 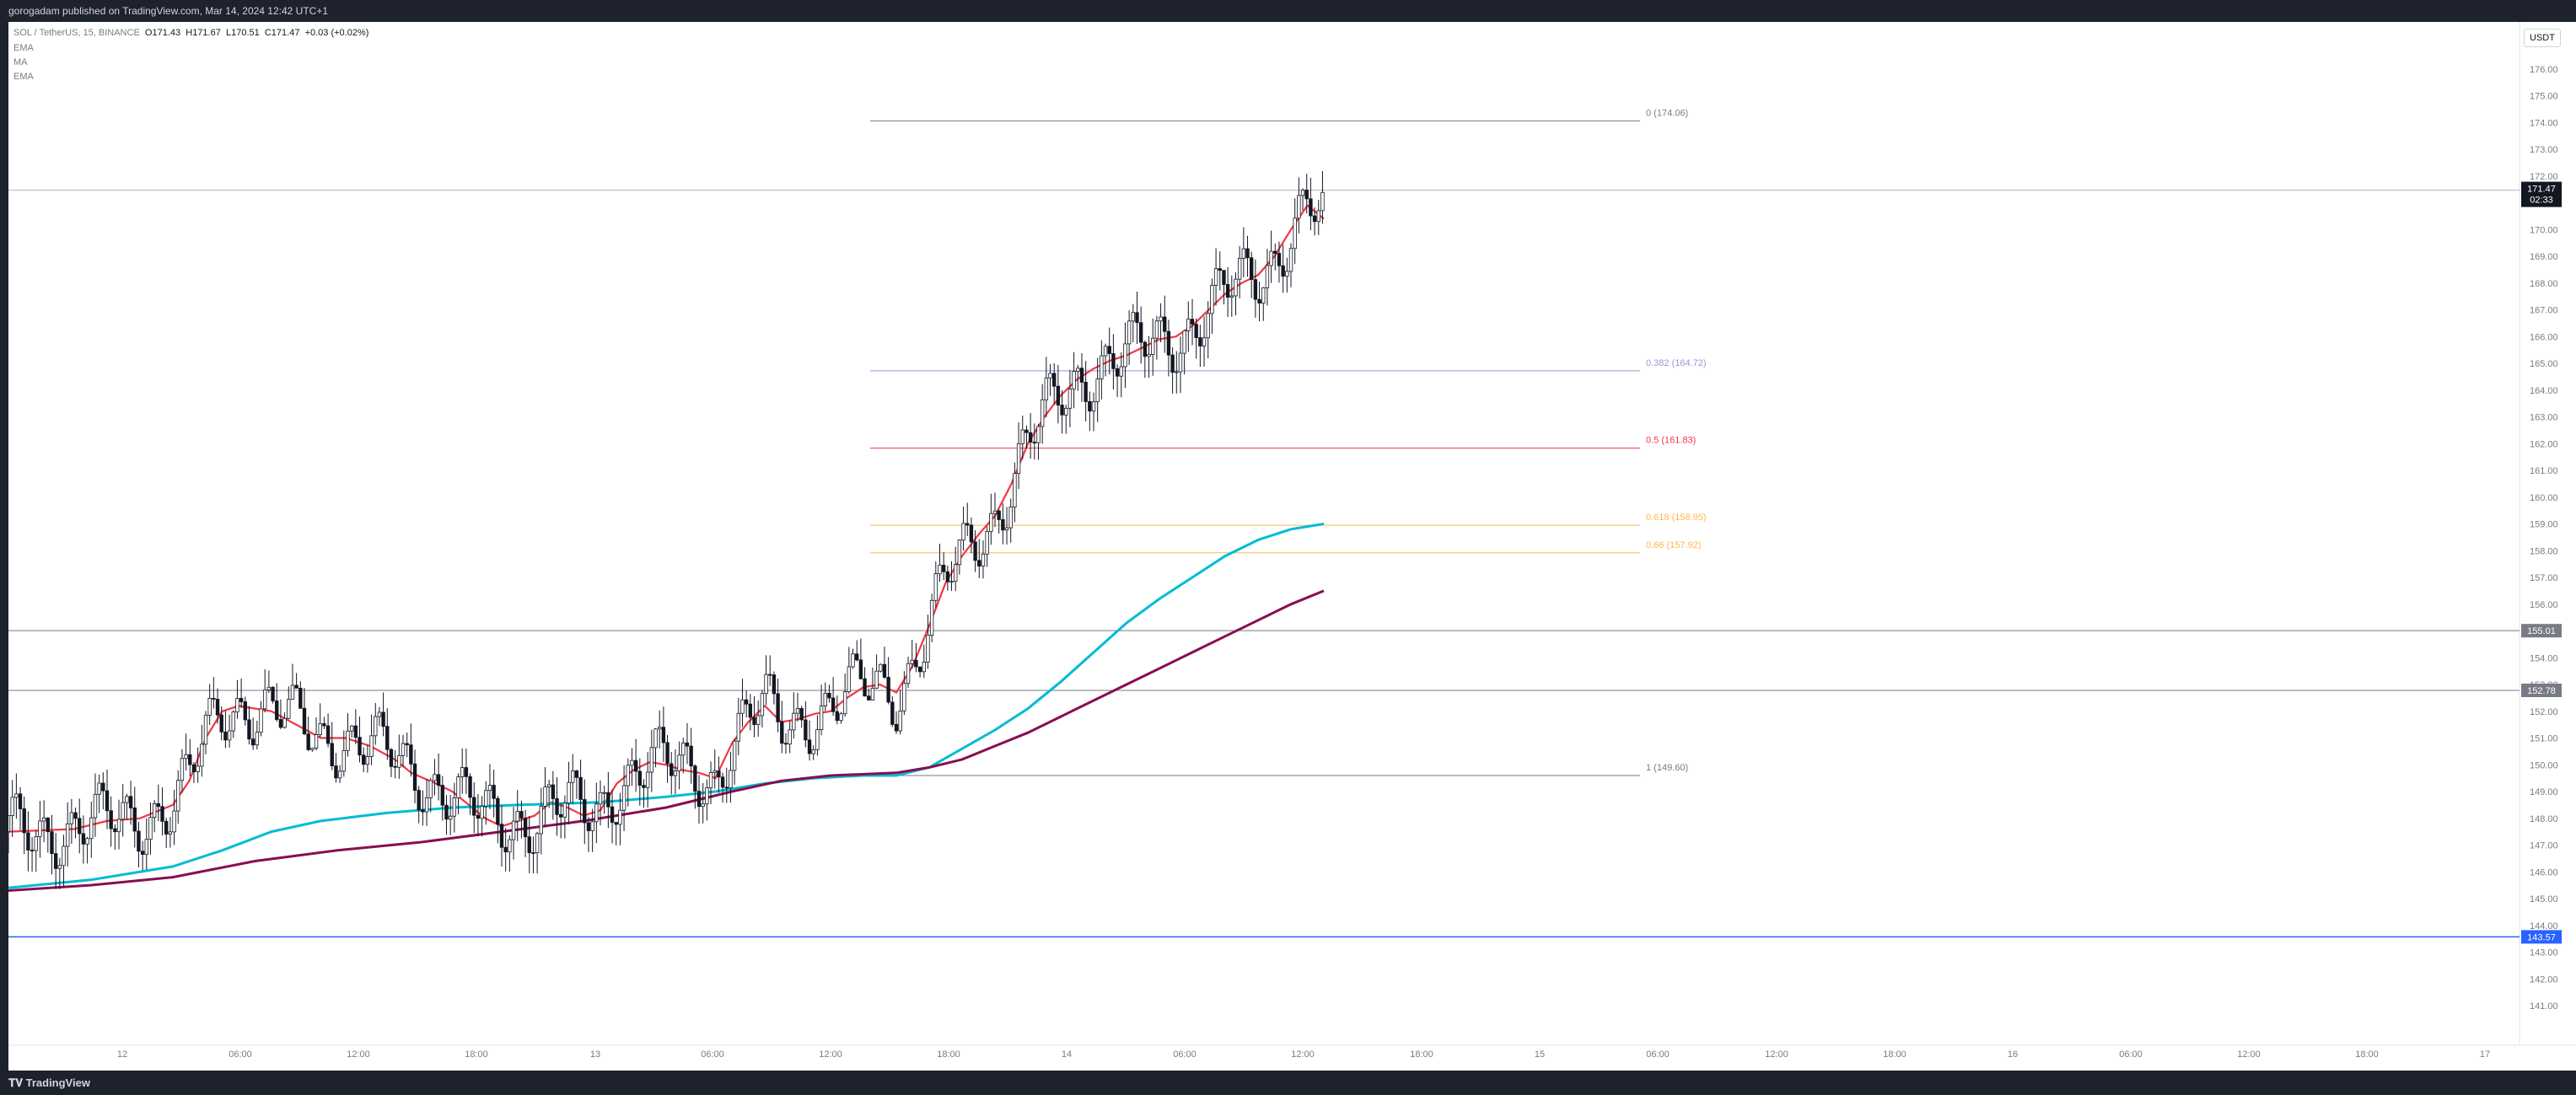 What do you see at coordinates (712, 1054) in the screenshot?
I see `time-tick-label: 06:00` at bounding box center [712, 1054].